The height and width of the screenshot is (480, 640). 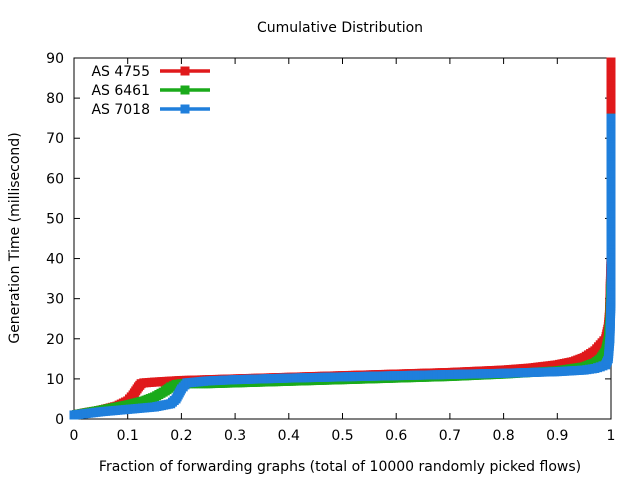 What do you see at coordinates (181, 436) in the screenshot?
I see `x-tick-label: 0.2` at bounding box center [181, 436].